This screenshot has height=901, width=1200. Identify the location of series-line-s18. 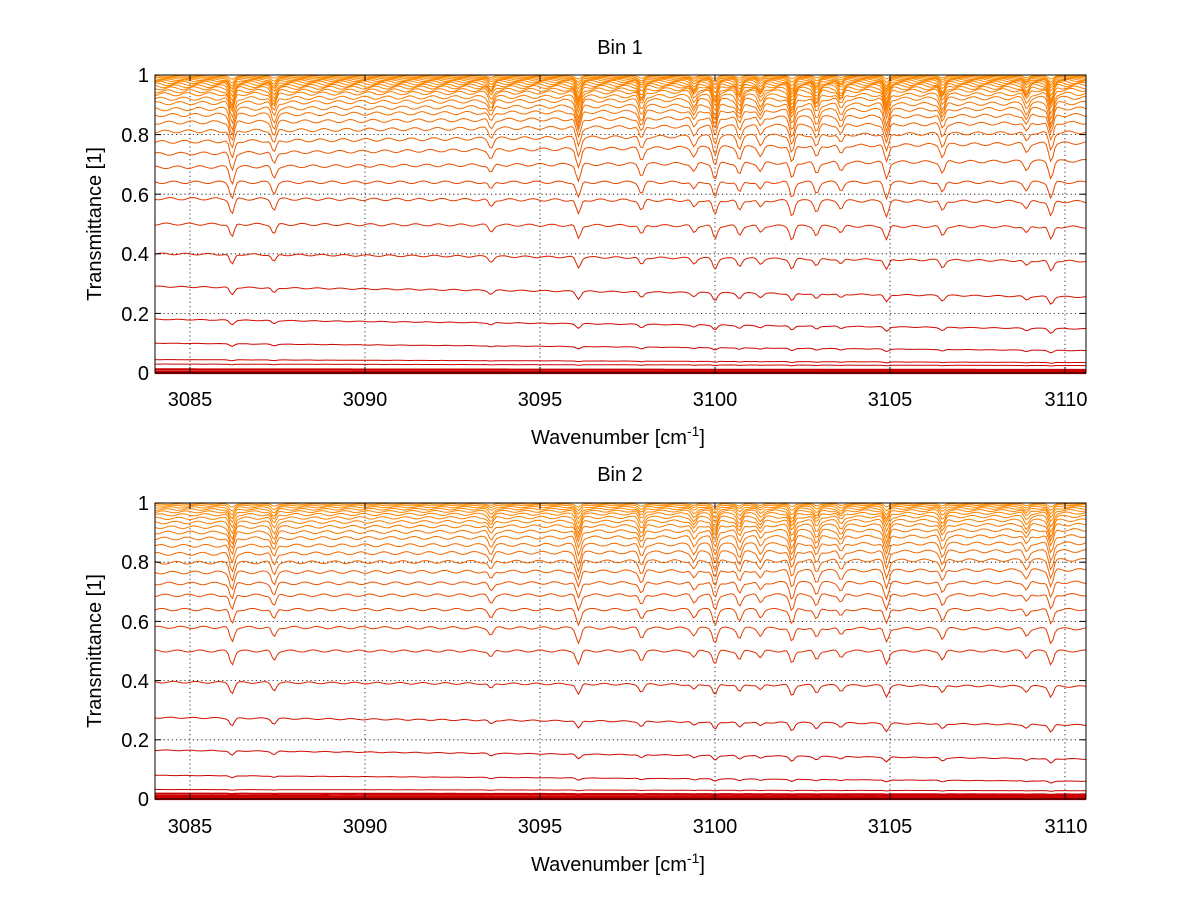
(620, 602).